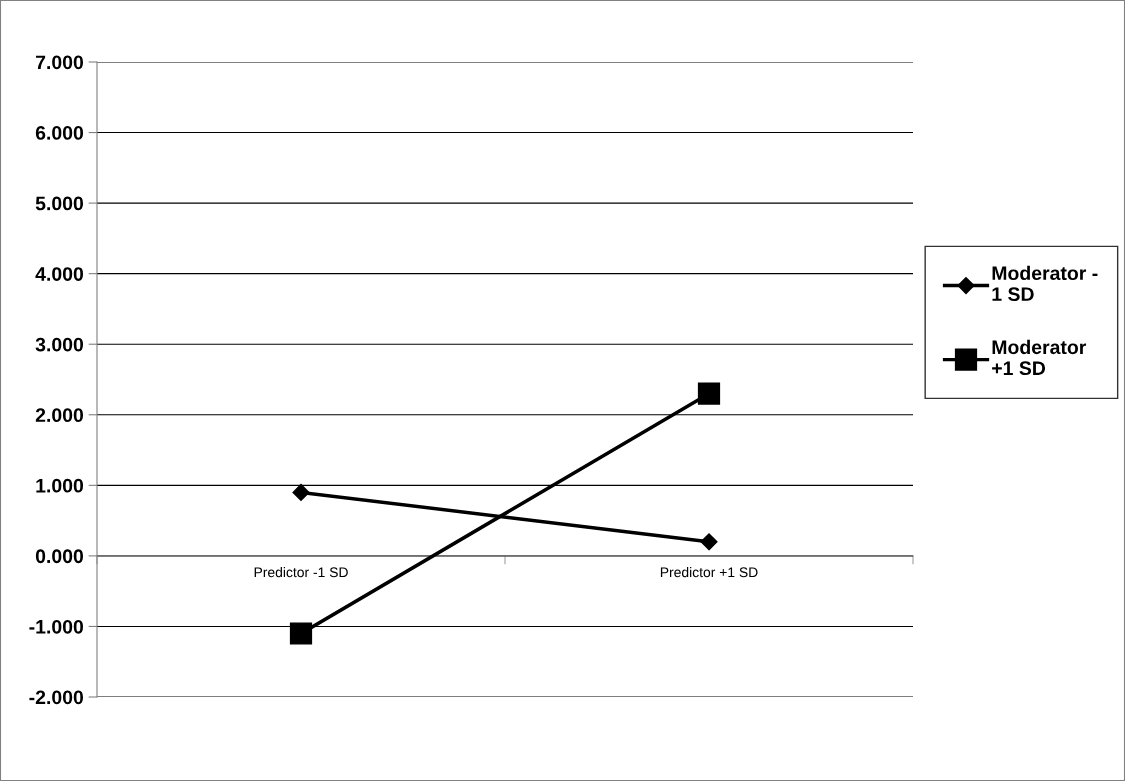 This screenshot has width=1125, height=781. What do you see at coordinates (59, 415) in the screenshot?
I see `y-tick-label: 2.000` at bounding box center [59, 415].